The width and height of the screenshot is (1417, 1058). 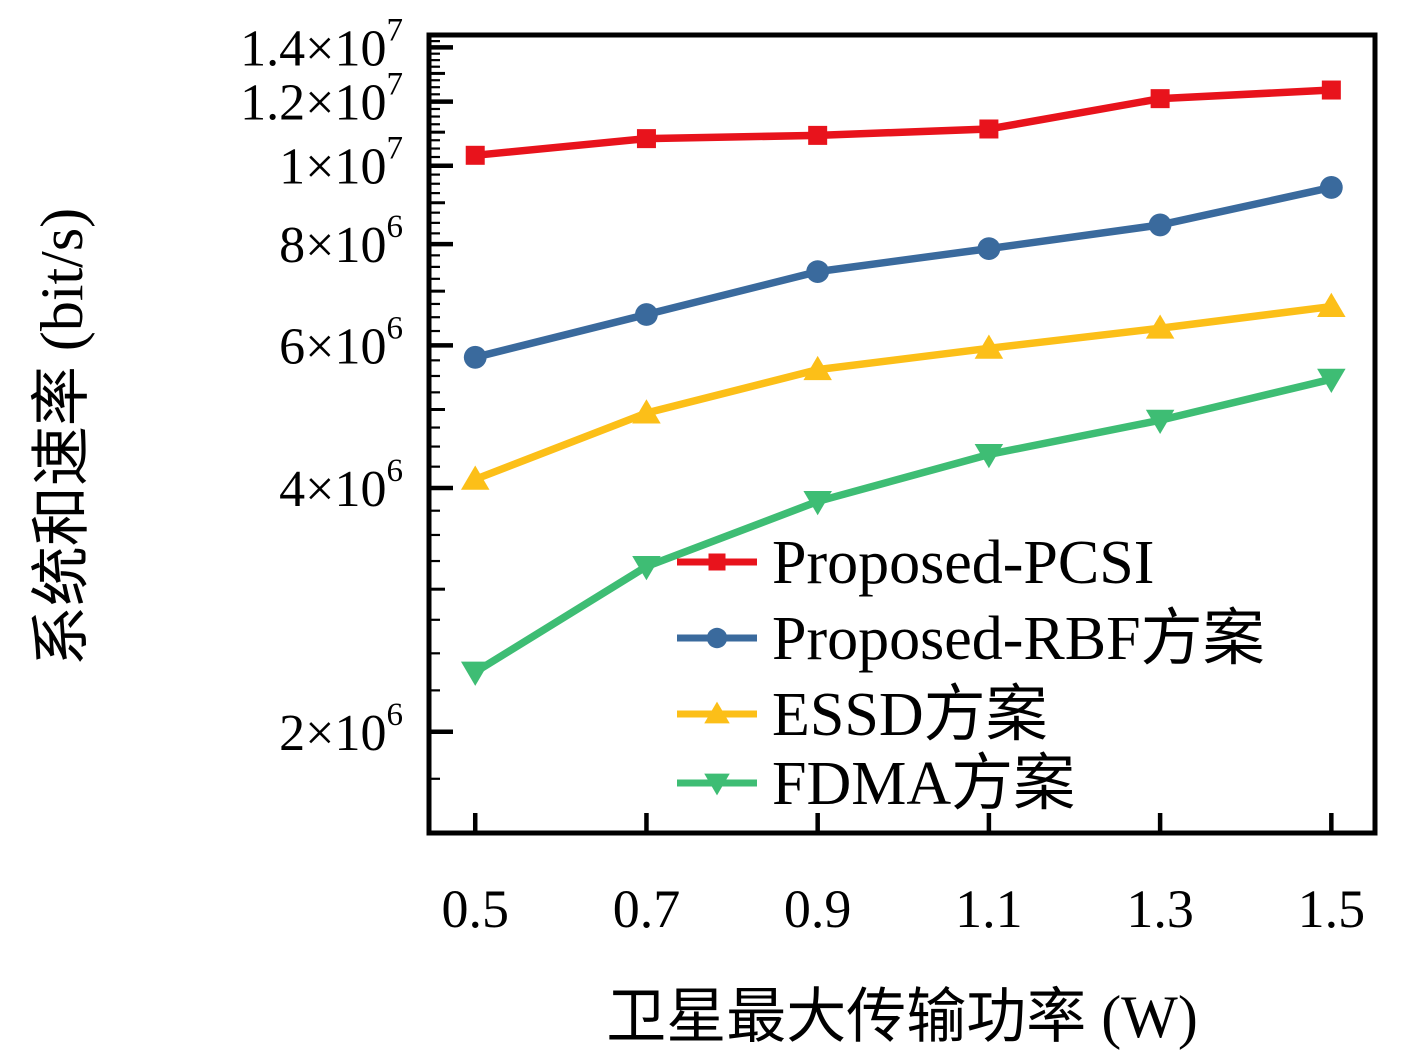 I want to click on legend-label: FDMA方案, so click(x=923, y=784).